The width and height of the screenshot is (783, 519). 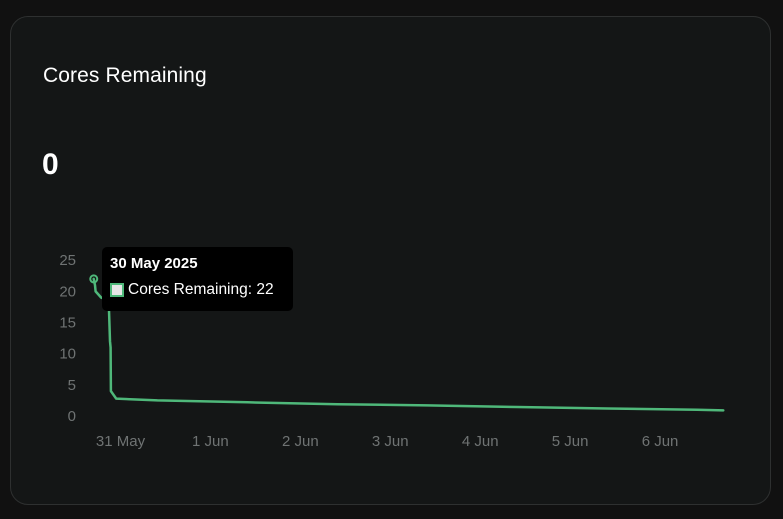 I want to click on current-value: 0, so click(x=50, y=164).